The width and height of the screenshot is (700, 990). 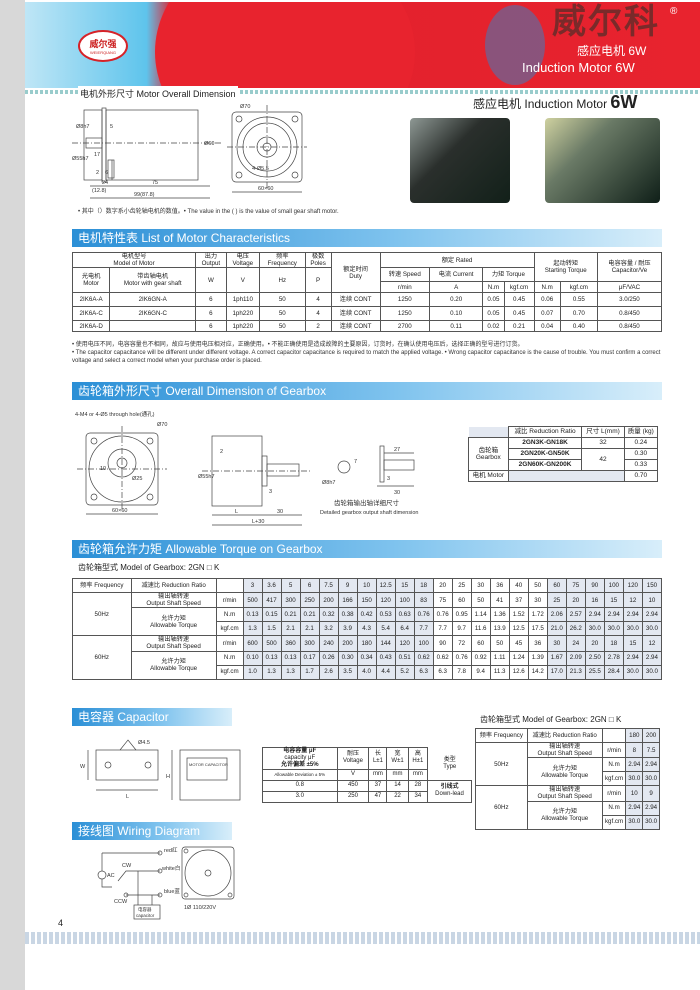 What do you see at coordinates (405, 275) in the screenshot?
I see `table-cell: 转速 Speed` at bounding box center [405, 275].